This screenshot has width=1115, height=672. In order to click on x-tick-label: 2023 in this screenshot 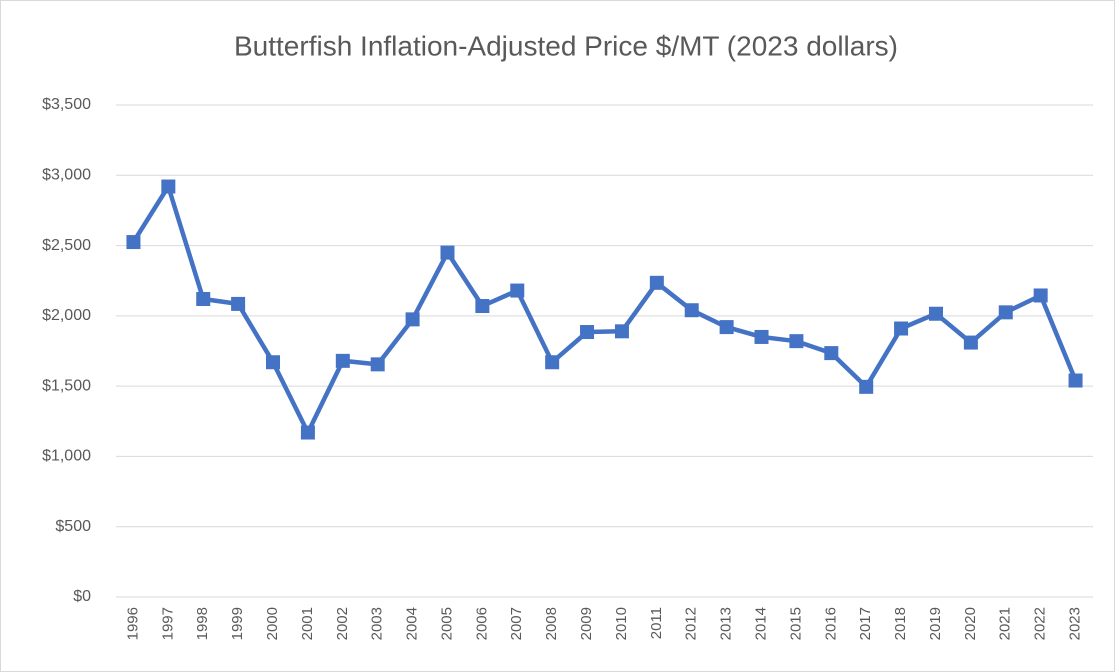, I will do `click(1075, 623)`.